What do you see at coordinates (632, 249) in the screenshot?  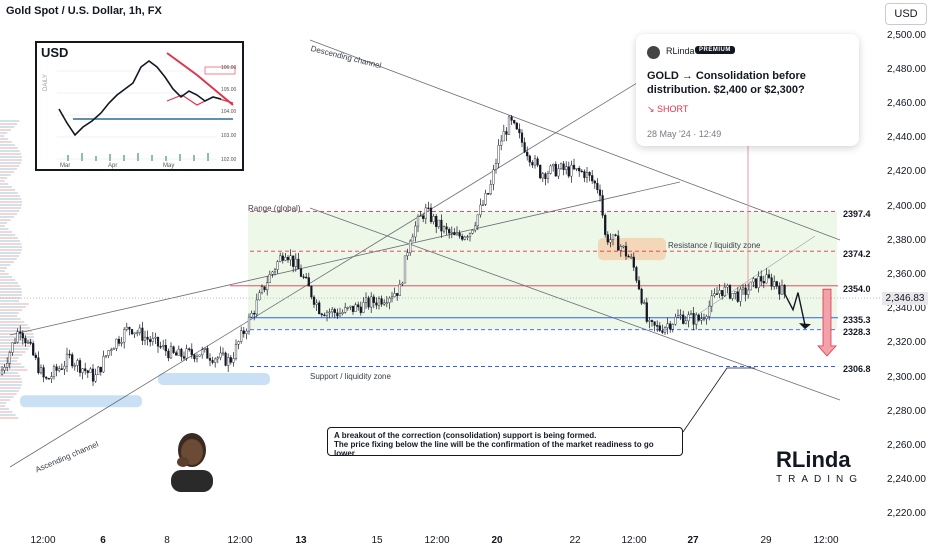 I see `resistance-zone` at bounding box center [632, 249].